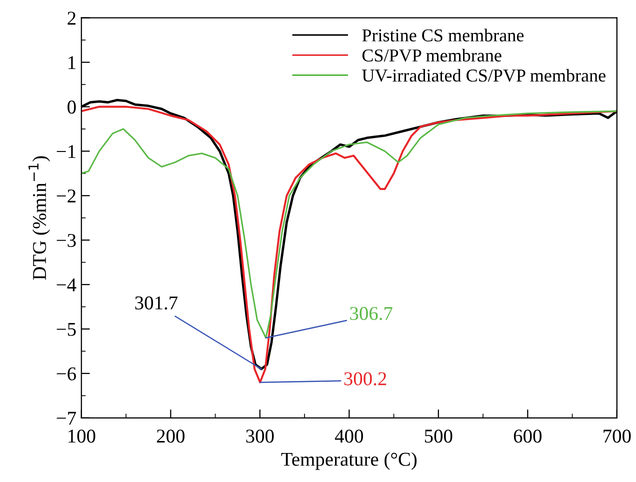  What do you see at coordinates (39, 218) in the screenshot?
I see `y-axis-title: DTG (%min$^{−1}$)` at bounding box center [39, 218].